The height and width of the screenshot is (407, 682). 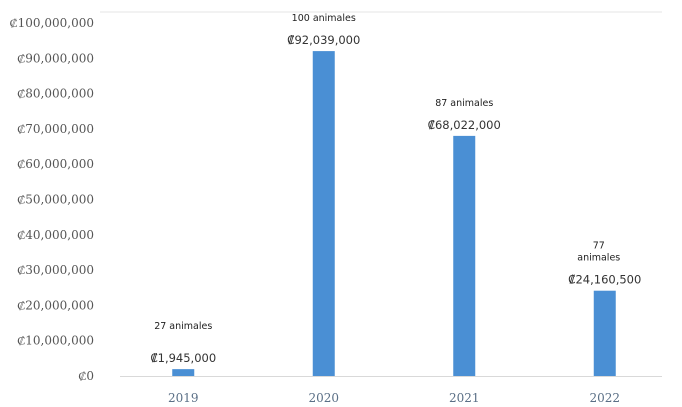 What do you see at coordinates (52, 23) in the screenshot?
I see `y-tick-label: ₡100,000,000` at bounding box center [52, 23].